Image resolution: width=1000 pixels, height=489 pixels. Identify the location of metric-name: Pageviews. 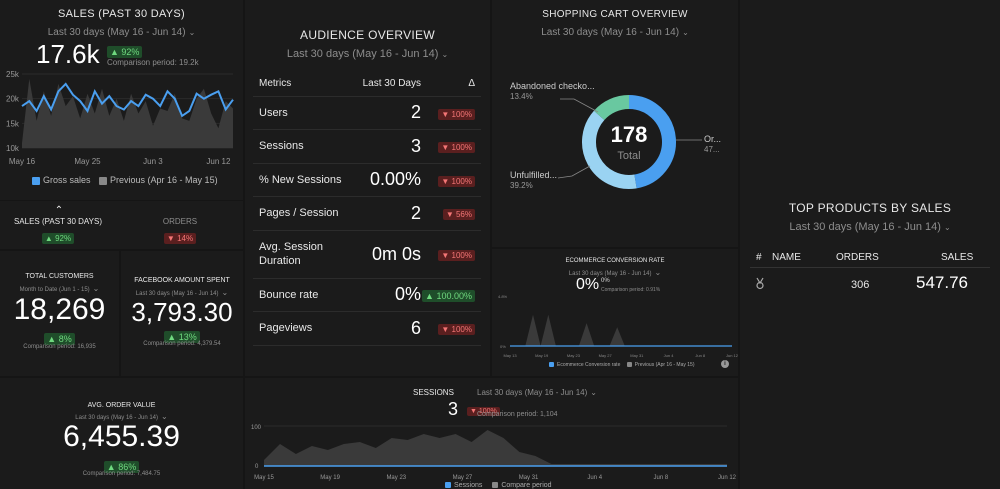
(303, 328).